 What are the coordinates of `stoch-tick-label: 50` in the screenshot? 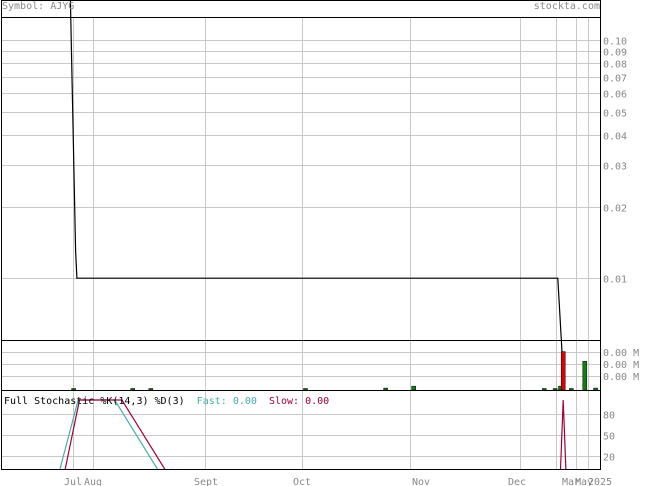 It's located at (609, 437).